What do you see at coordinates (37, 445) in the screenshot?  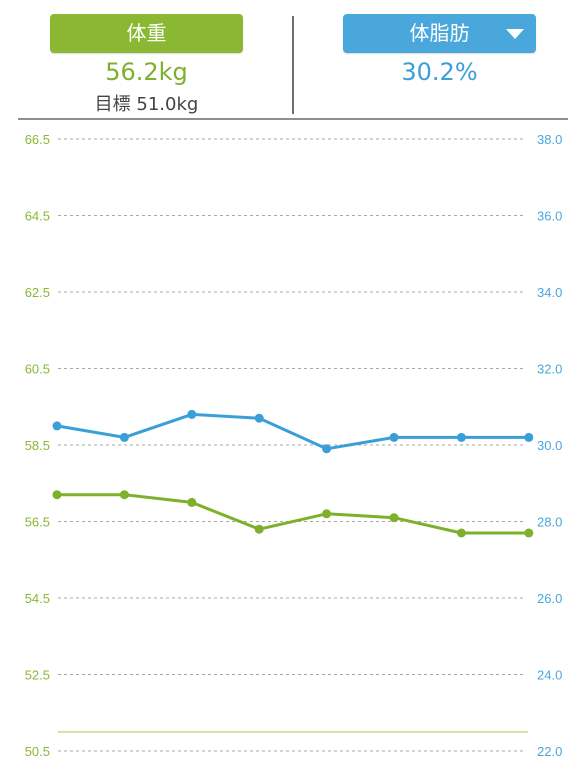 I see `left-tick-label: 58.5` at bounding box center [37, 445].